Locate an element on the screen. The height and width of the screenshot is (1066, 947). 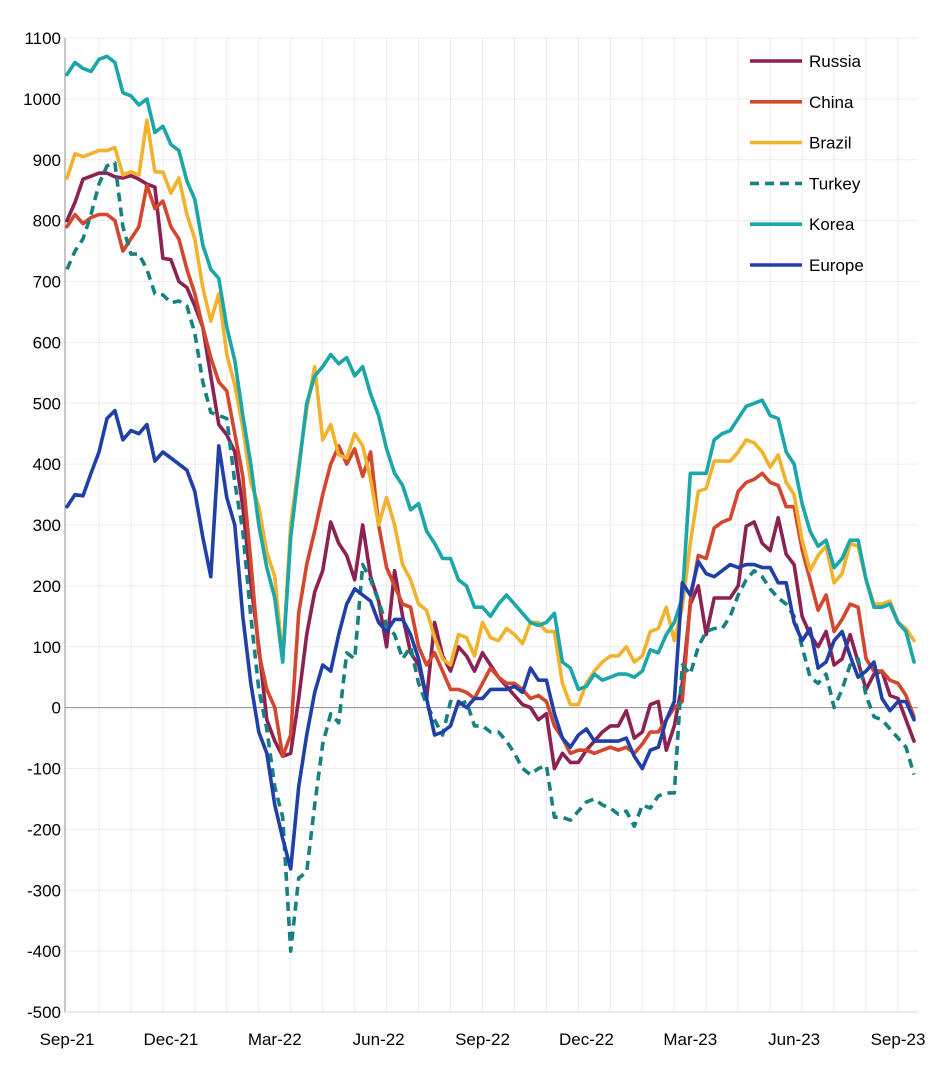
y-tick-label: 200 is located at coordinates (47, 586).